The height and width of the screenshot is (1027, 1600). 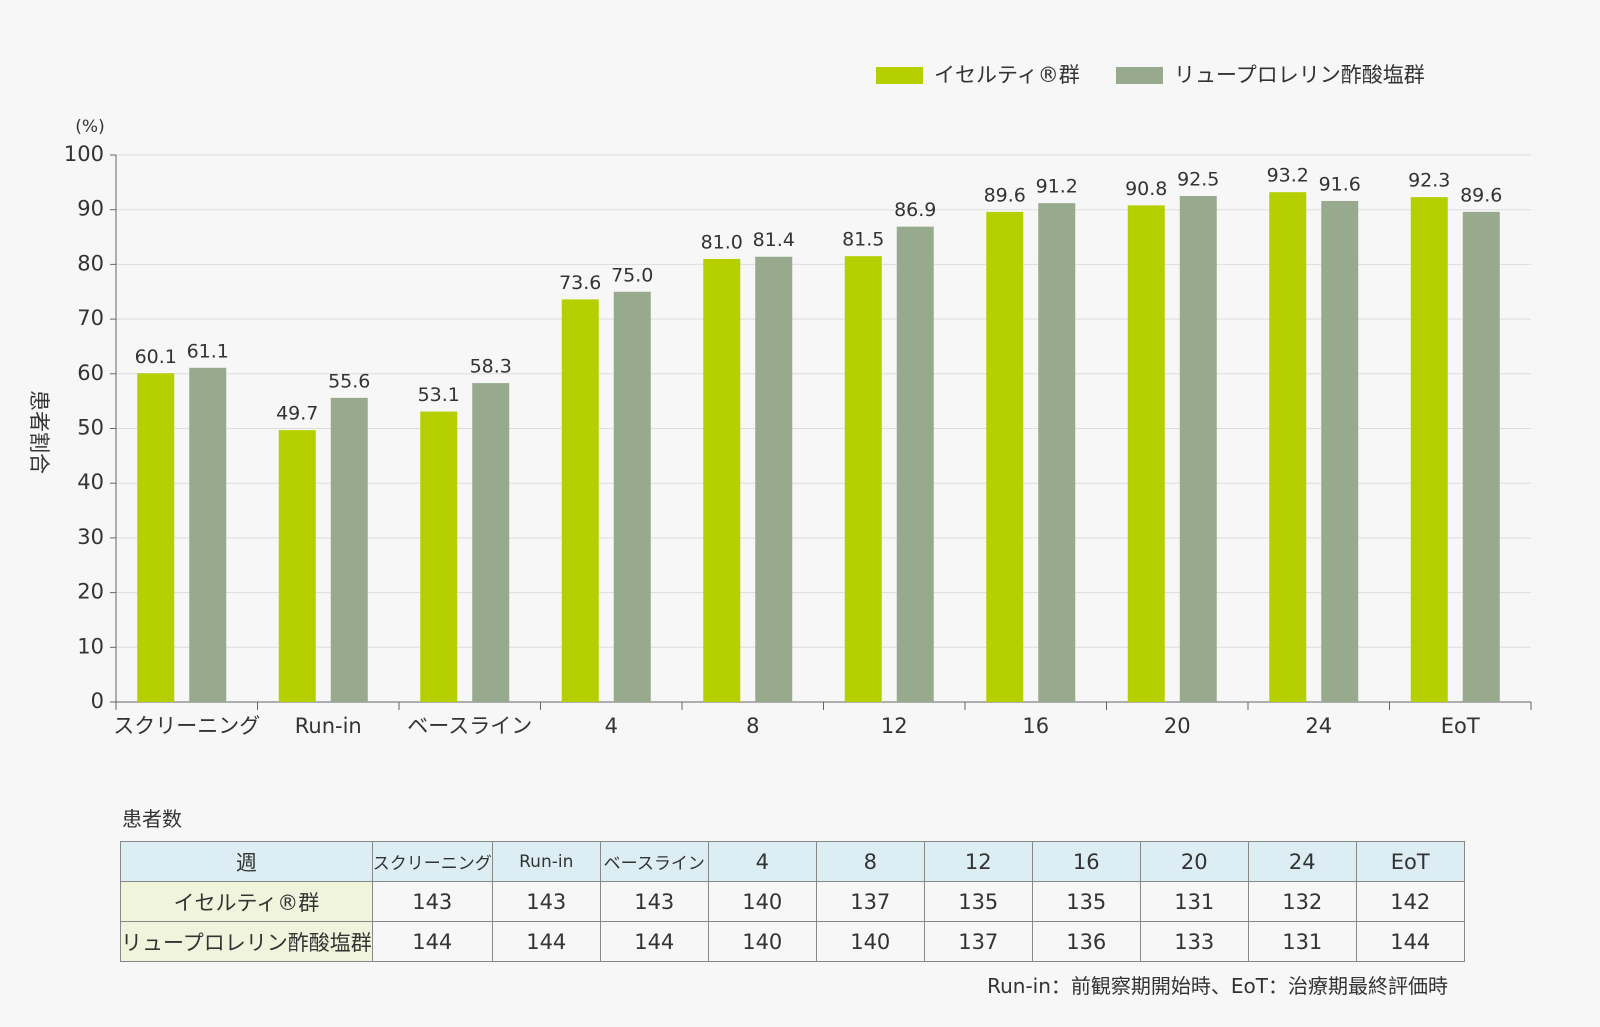 I want to click on y-tick-label: 50, so click(x=90, y=428).